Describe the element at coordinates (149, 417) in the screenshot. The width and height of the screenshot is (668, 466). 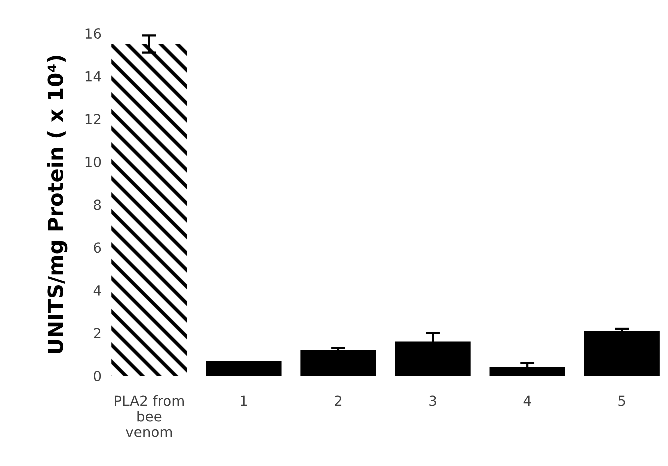
I see `x-tick-label: PLA2 from bee venom` at that location.